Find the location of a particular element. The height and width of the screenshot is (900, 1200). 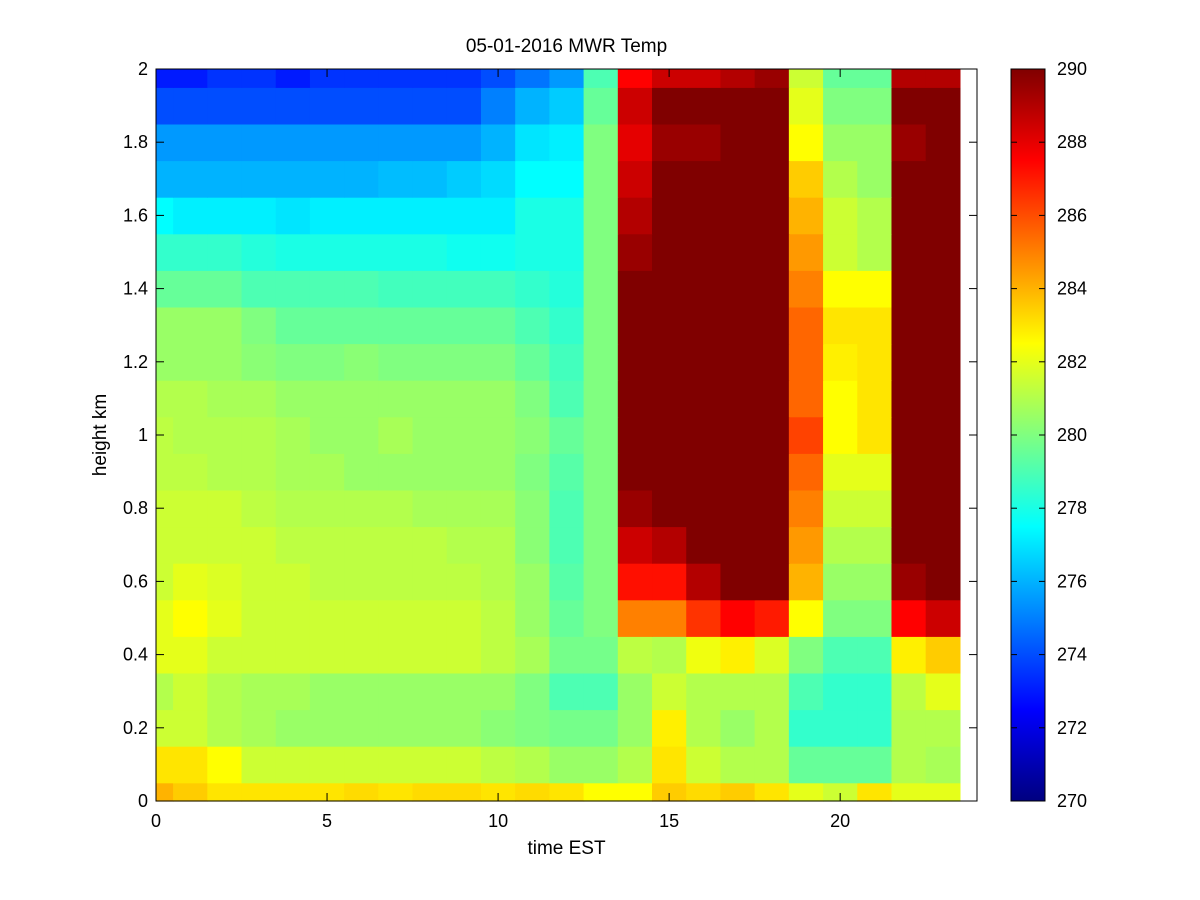

y-tick-label: 1.4 is located at coordinates (135, 289).